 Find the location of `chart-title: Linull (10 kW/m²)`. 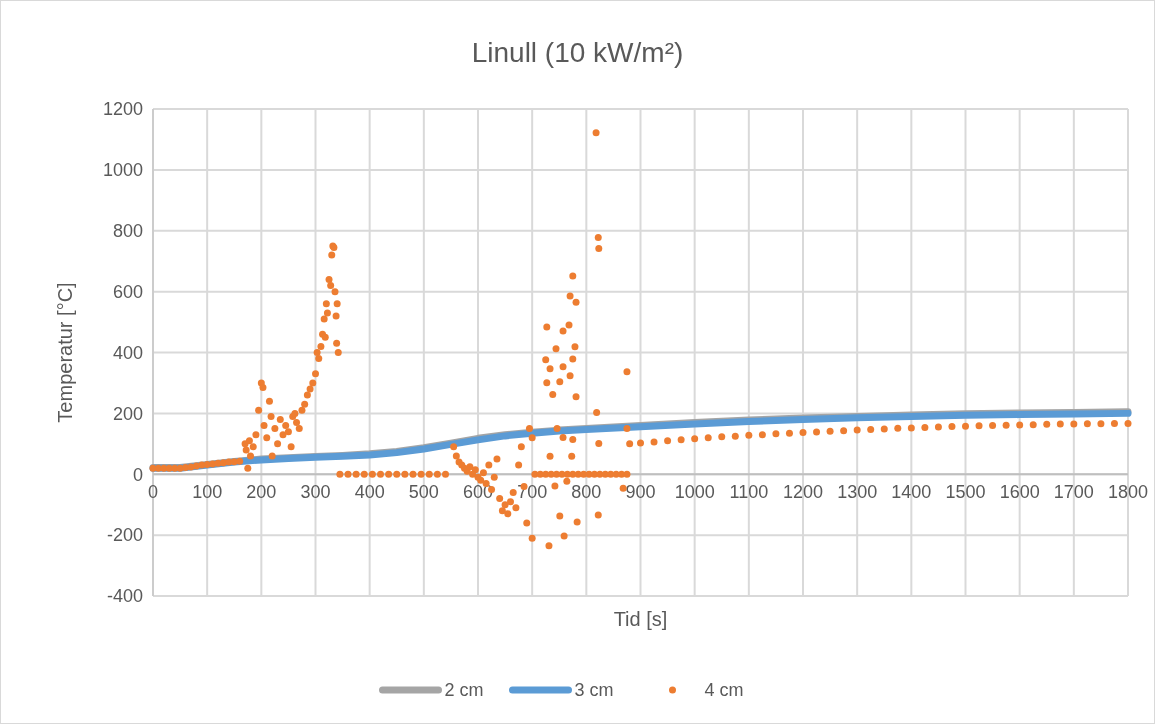

chart-title: Linull (10 kW/m²) is located at coordinates (577, 52).